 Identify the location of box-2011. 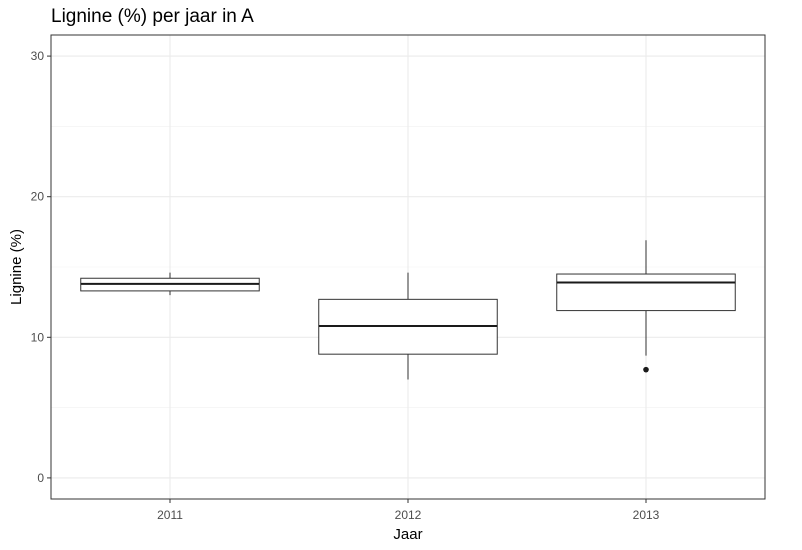
(170, 284).